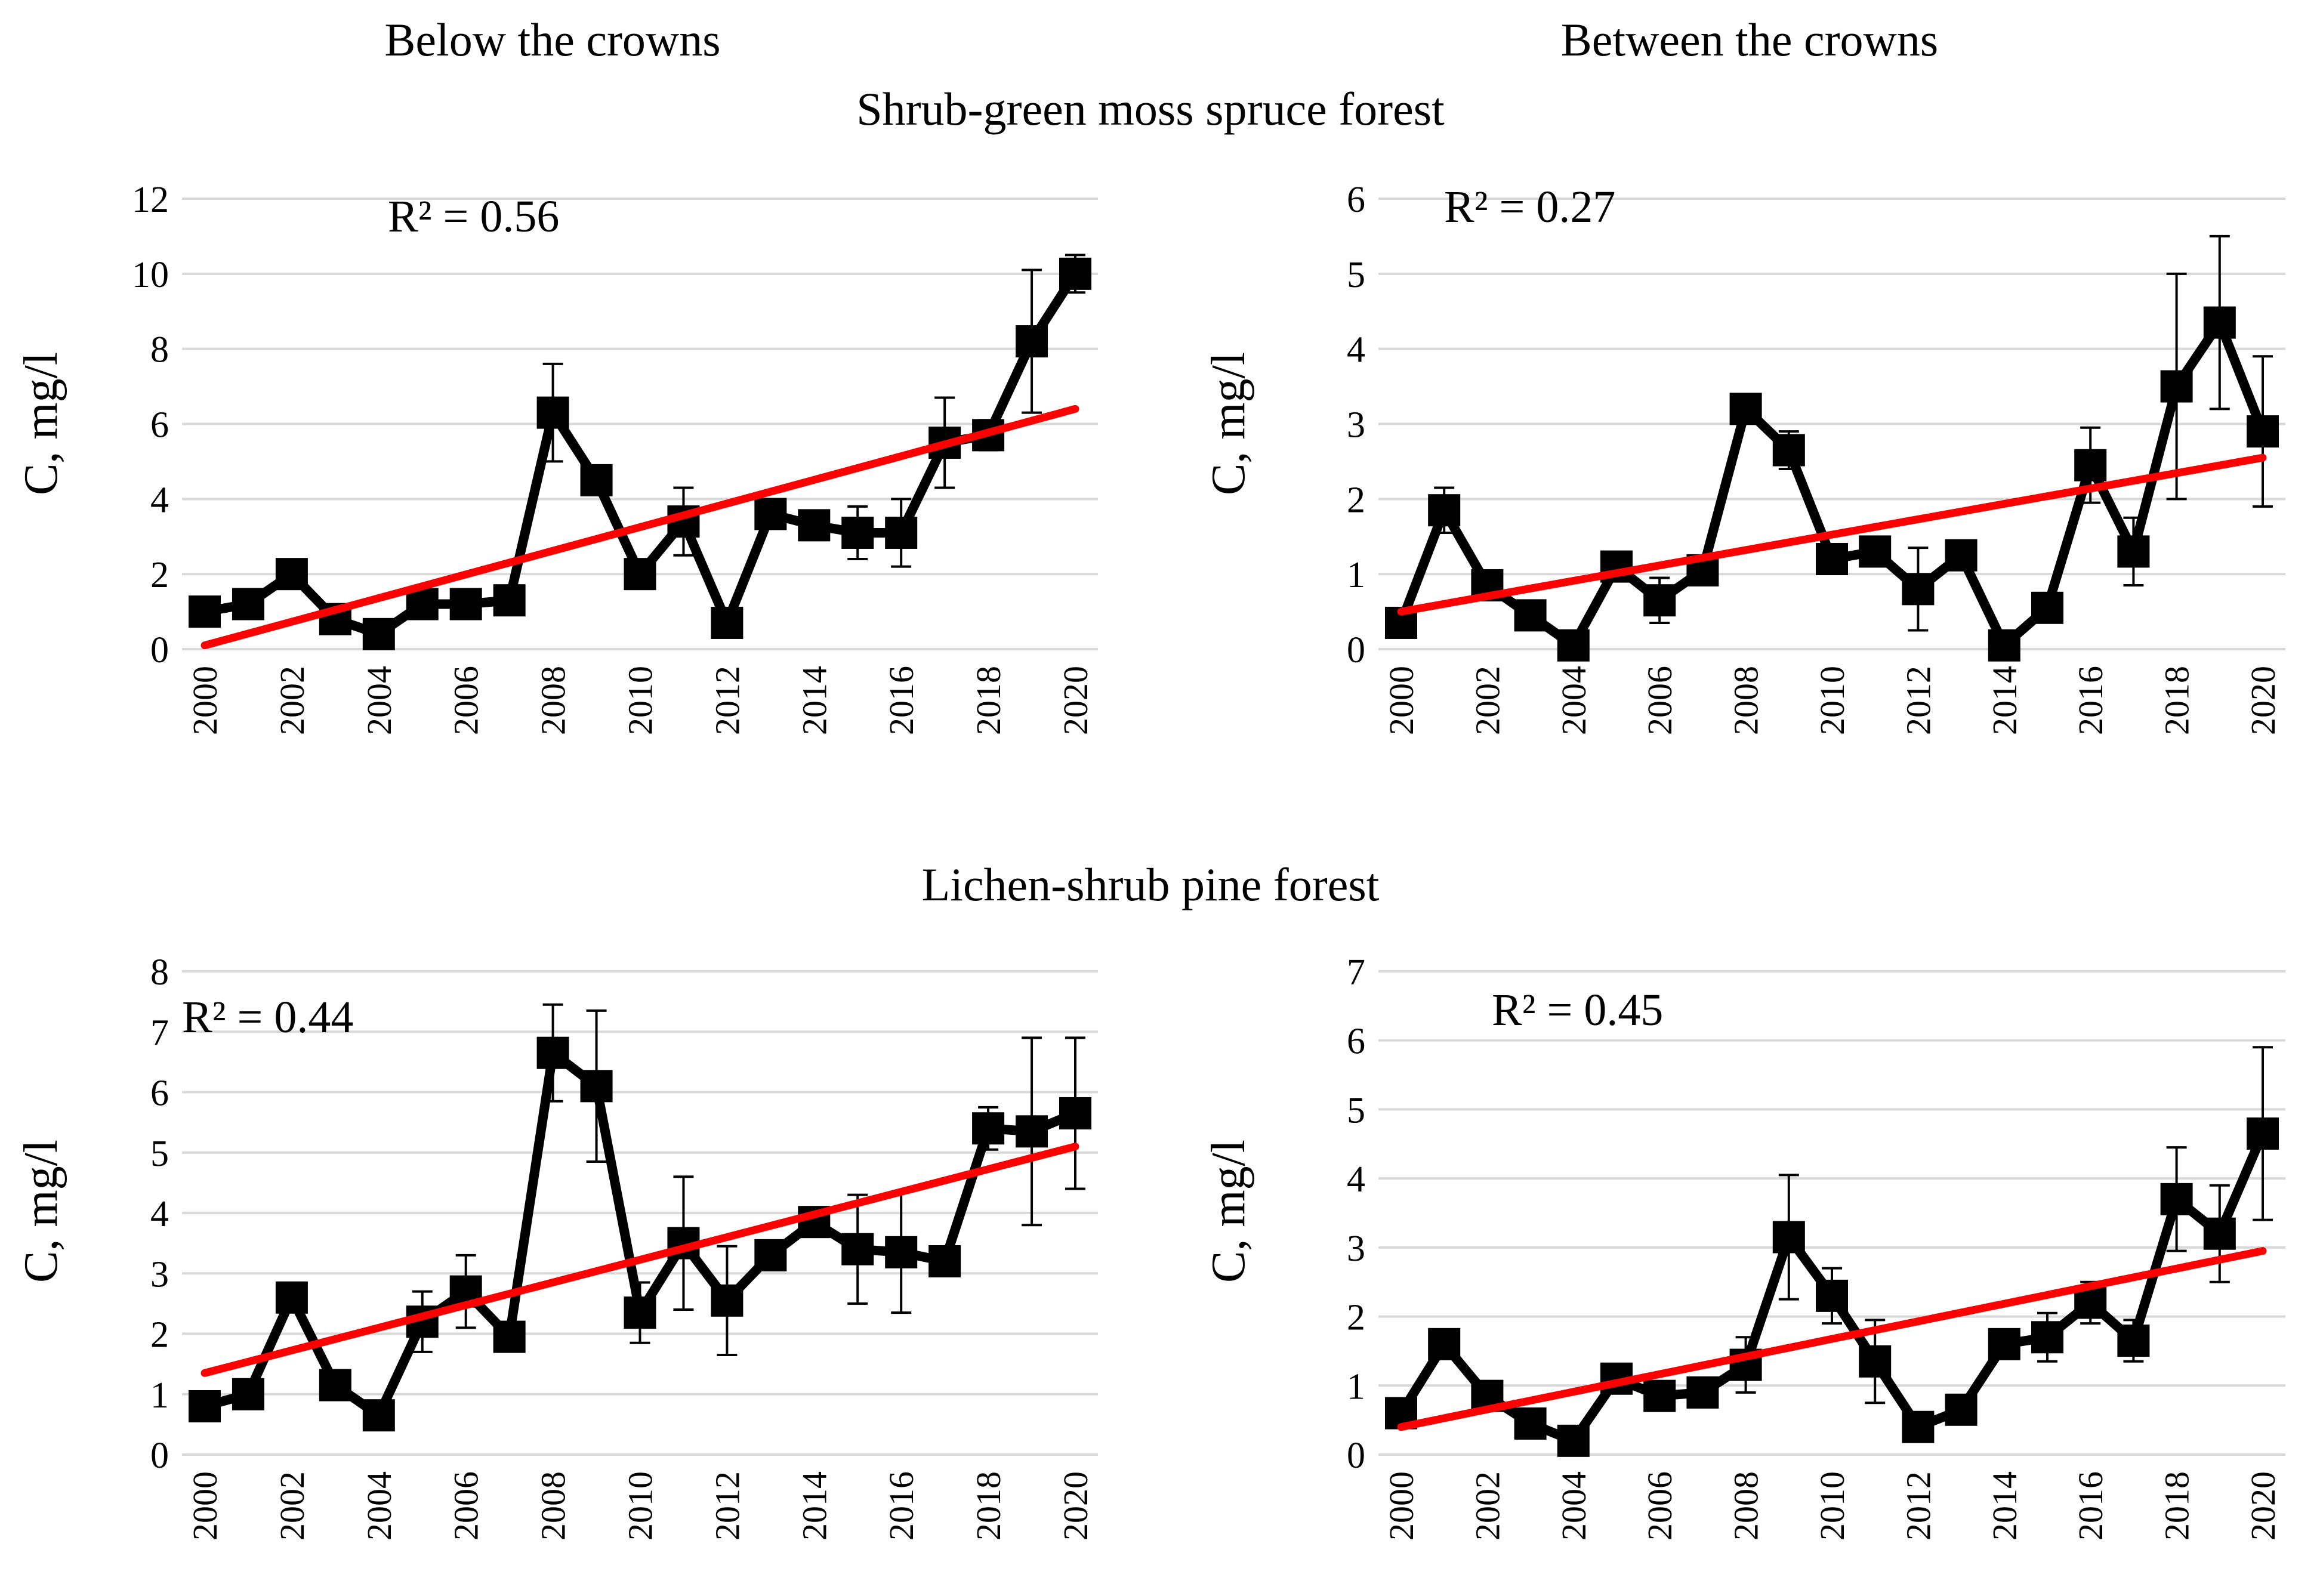 Image resolution: width=2323 pixels, height=1596 pixels. What do you see at coordinates (159, 351) in the screenshot?
I see `y-tick-label: 8` at bounding box center [159, 351].